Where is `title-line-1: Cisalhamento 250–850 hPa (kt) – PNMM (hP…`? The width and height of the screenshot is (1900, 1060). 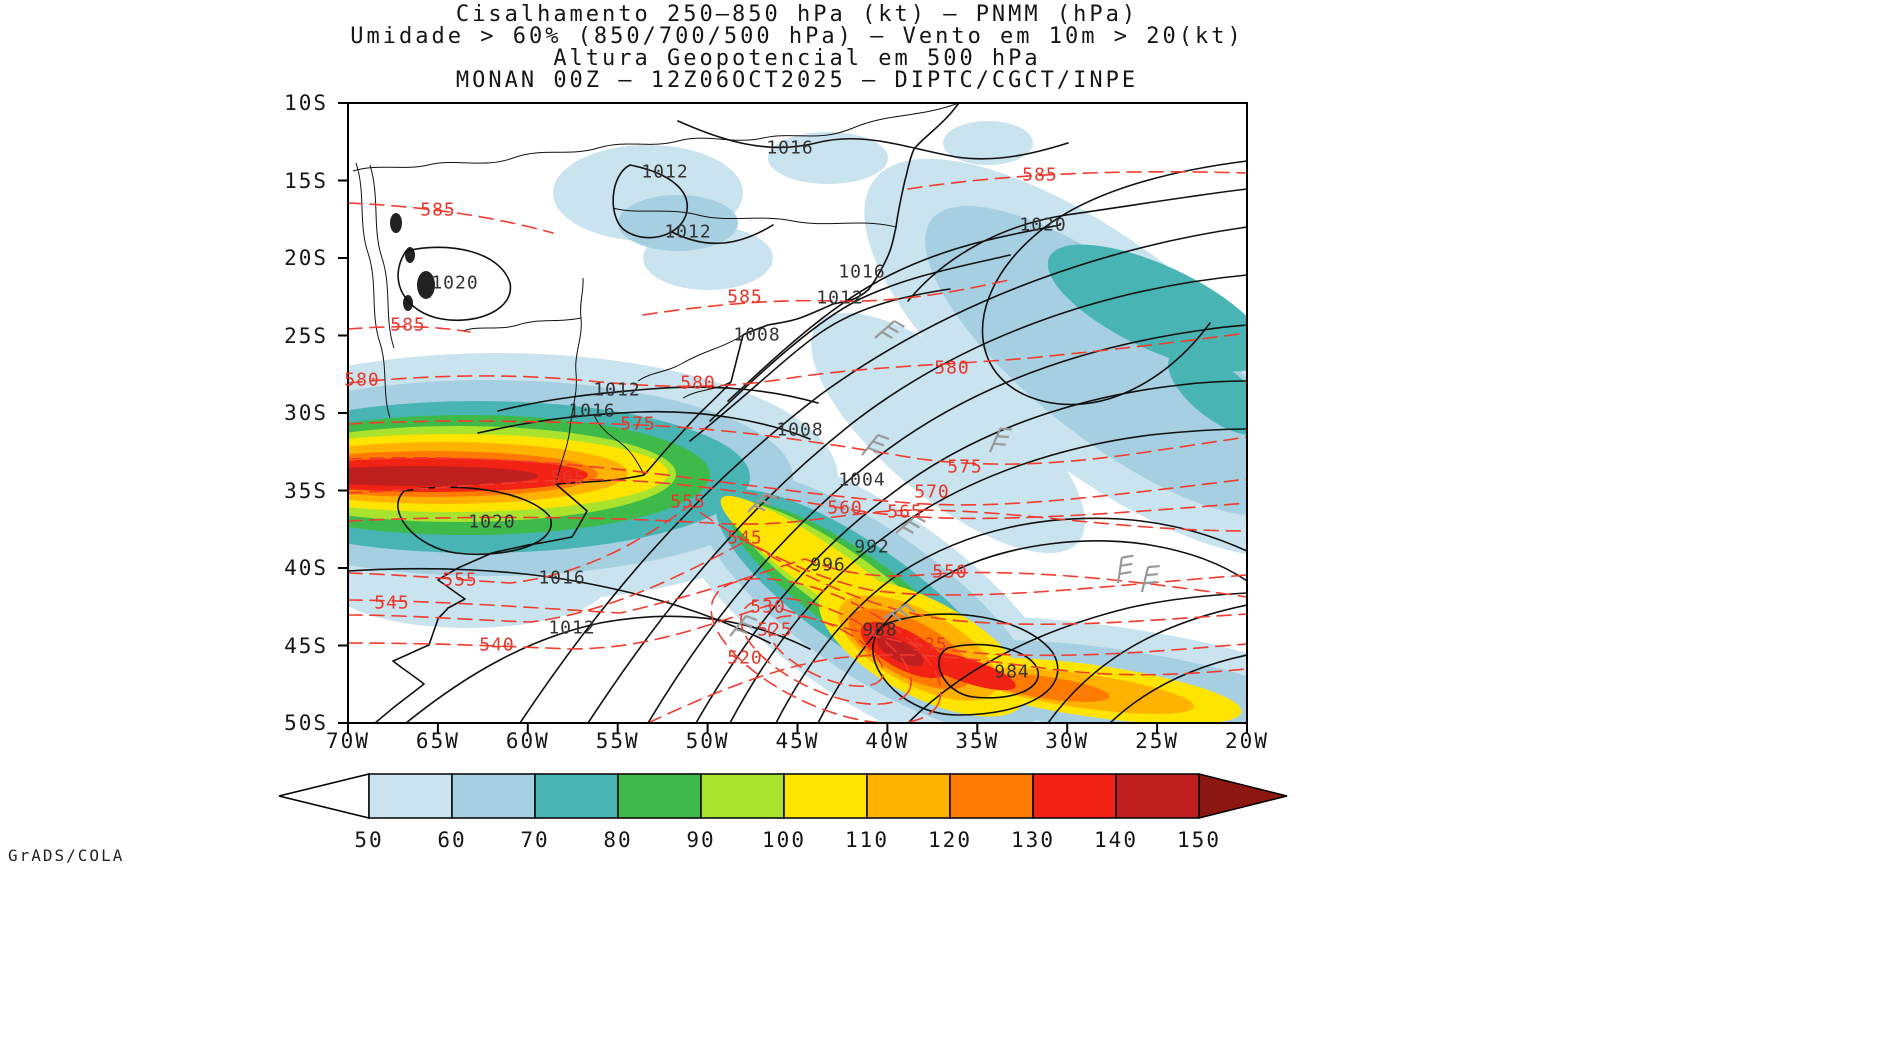 title-line-1: Cisalhamento 250–850 hPa (kt) – PNMM (hP… is located at coordinates (797, 14).